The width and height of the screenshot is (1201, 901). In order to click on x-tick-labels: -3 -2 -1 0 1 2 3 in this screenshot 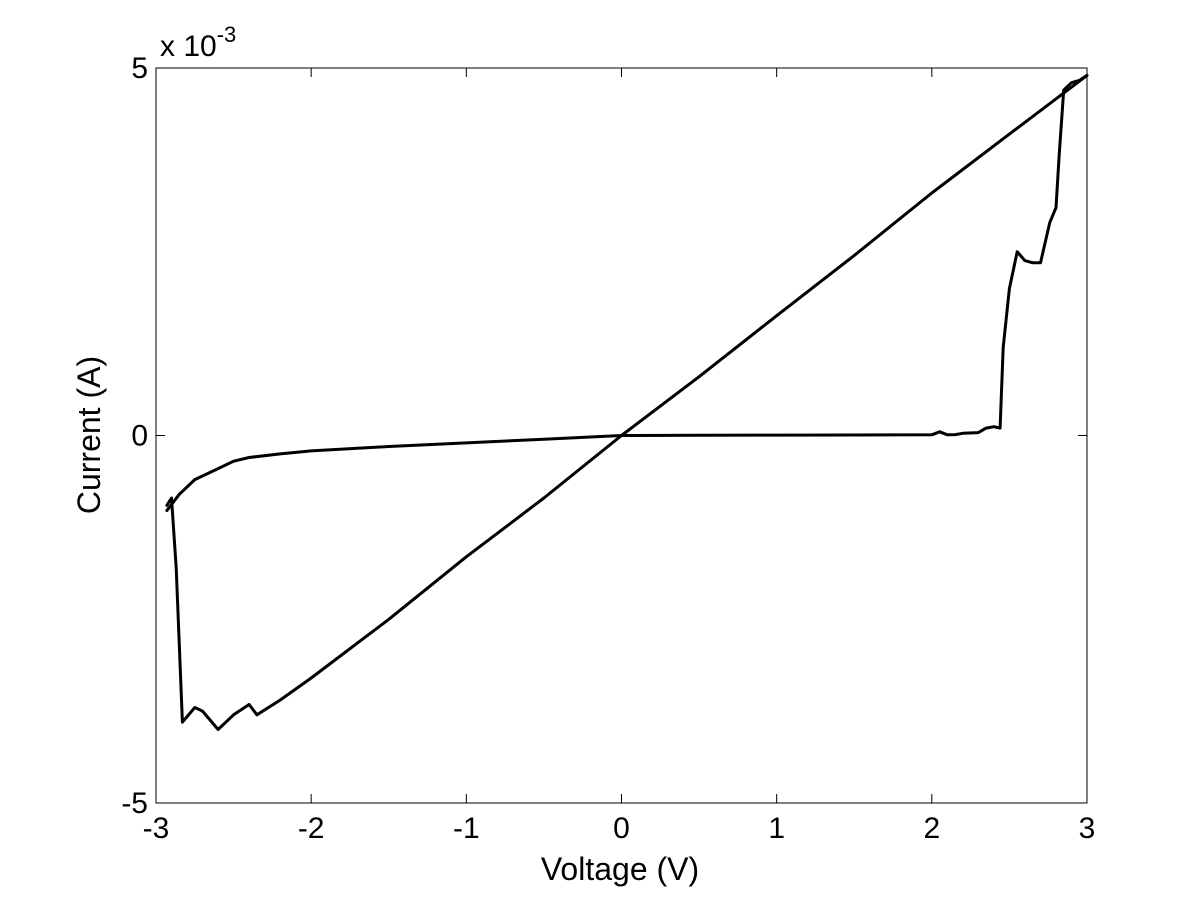, I will do `click(619, 828)`.